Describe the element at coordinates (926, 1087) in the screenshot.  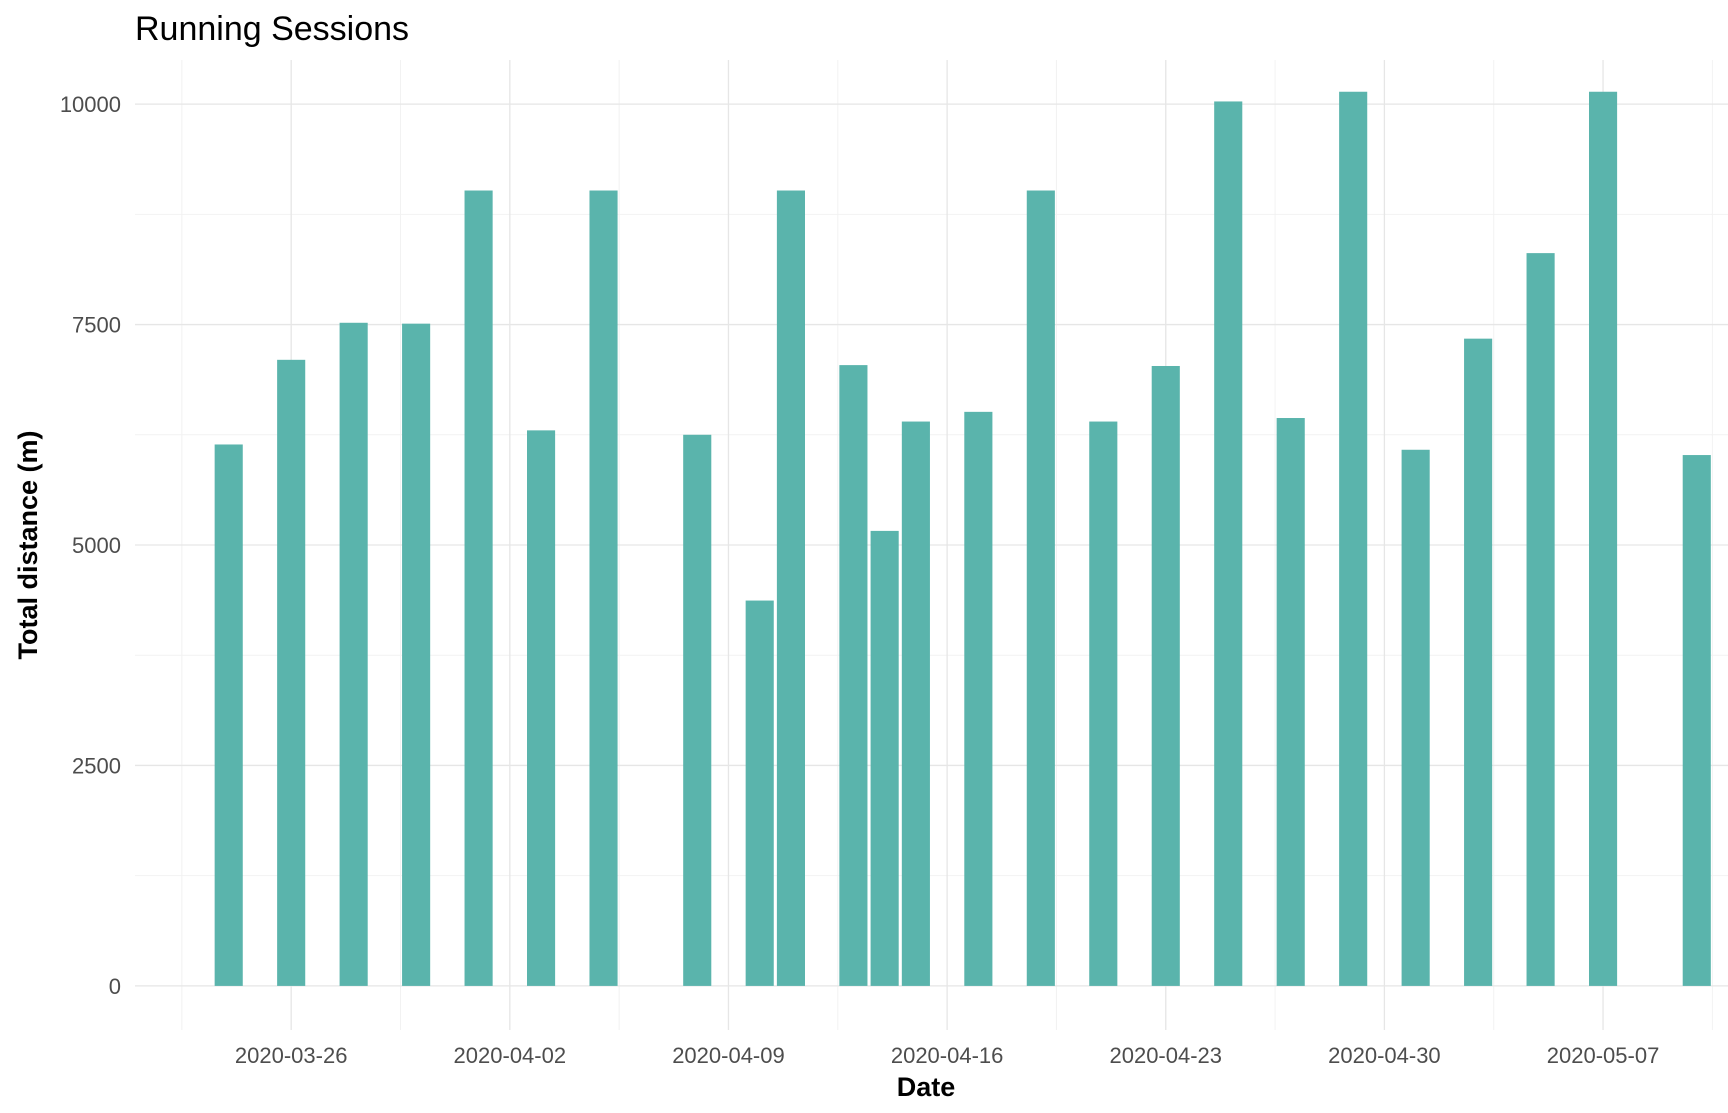
I see `x-axis-title: Date` at that location.